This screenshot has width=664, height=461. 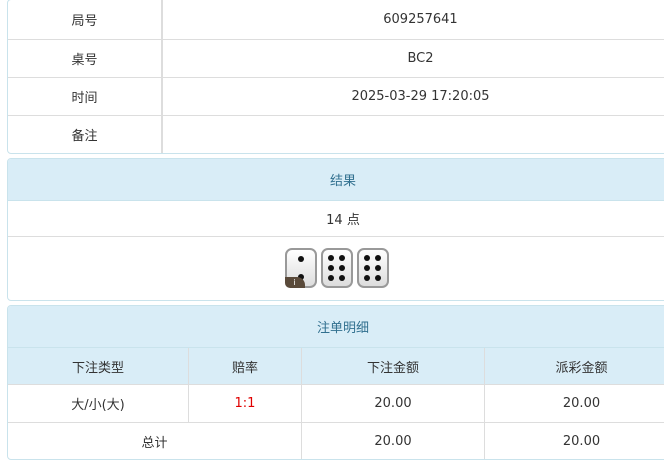 I want to click on table-row: 大/小(大) 1:1 20.00 20.00, so click(x=336, y=403).